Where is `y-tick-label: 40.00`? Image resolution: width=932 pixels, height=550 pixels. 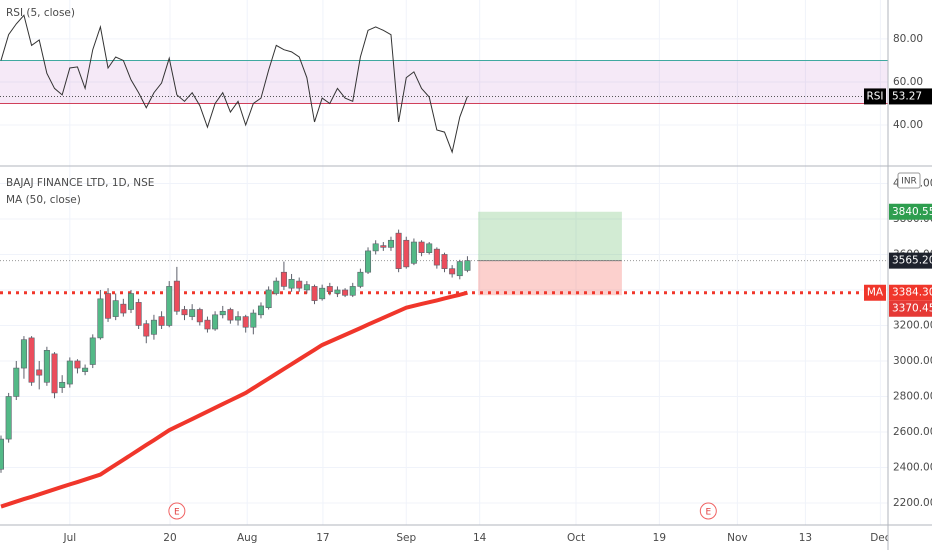 y-tick-label: 40.00 is located at coordinates (908, 125).